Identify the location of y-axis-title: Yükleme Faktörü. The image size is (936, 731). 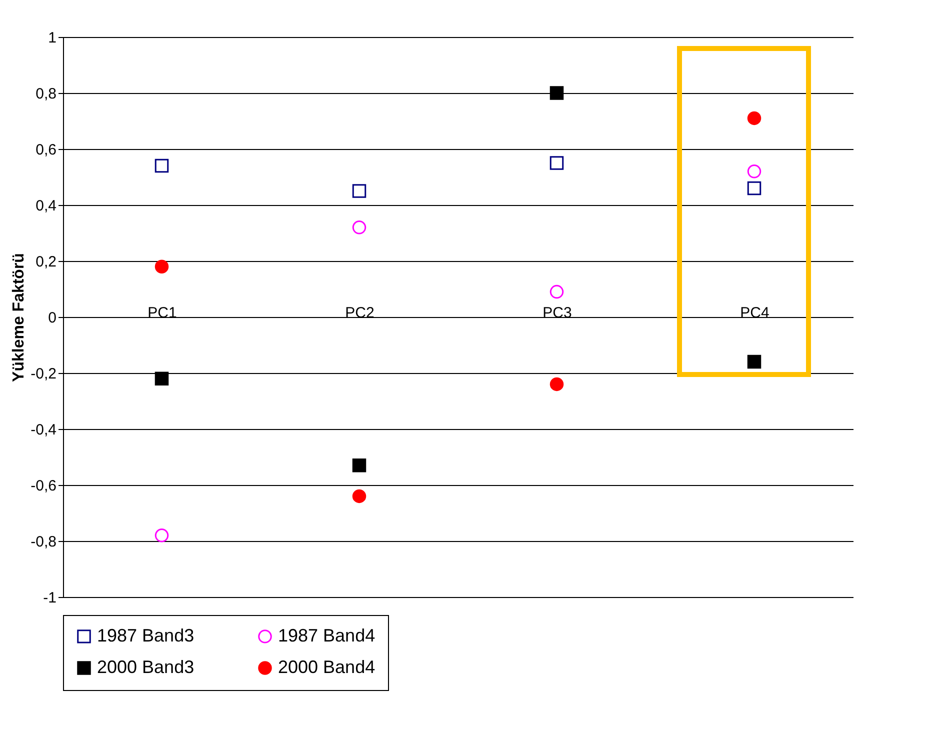
(19, 317).